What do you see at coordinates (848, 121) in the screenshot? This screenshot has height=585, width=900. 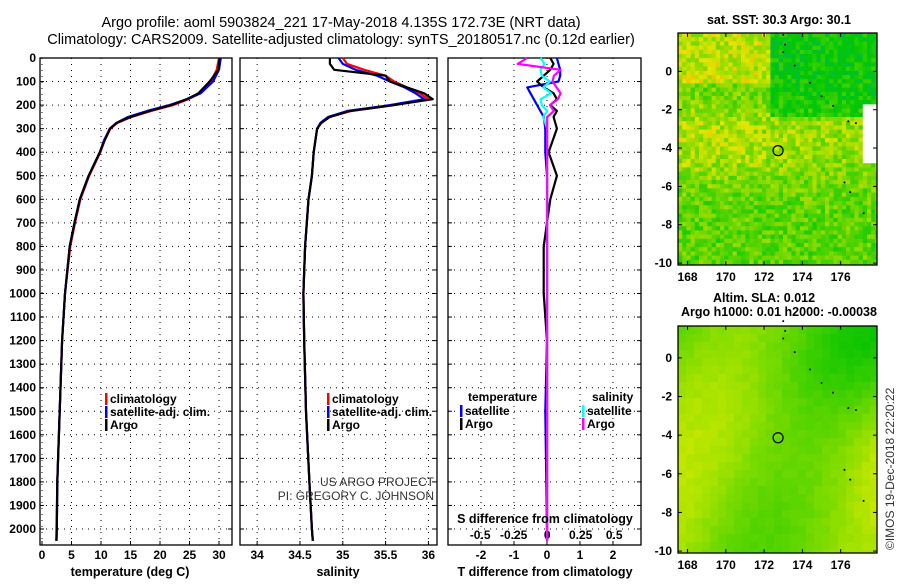 I see `island-marker` at bounding box center [848, 121].